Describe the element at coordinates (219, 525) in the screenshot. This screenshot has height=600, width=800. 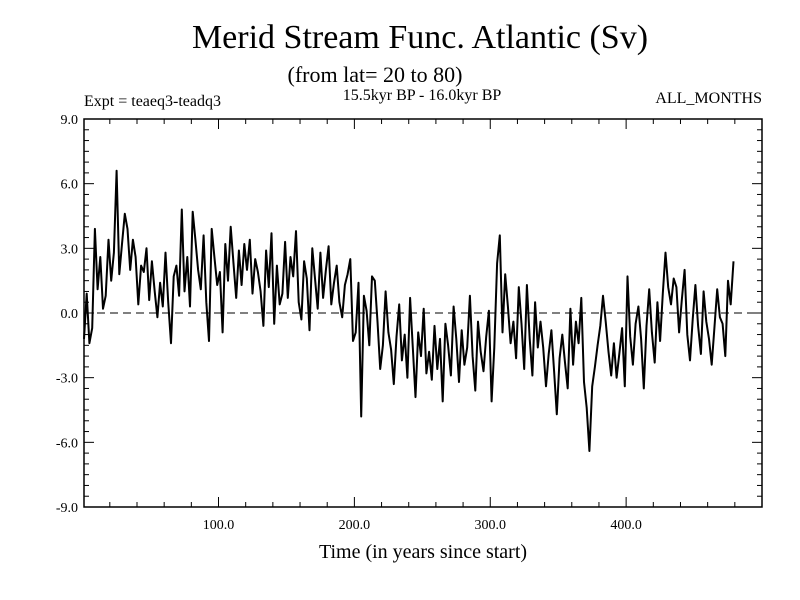
I see `x-tick-label: 100.0` at that location.